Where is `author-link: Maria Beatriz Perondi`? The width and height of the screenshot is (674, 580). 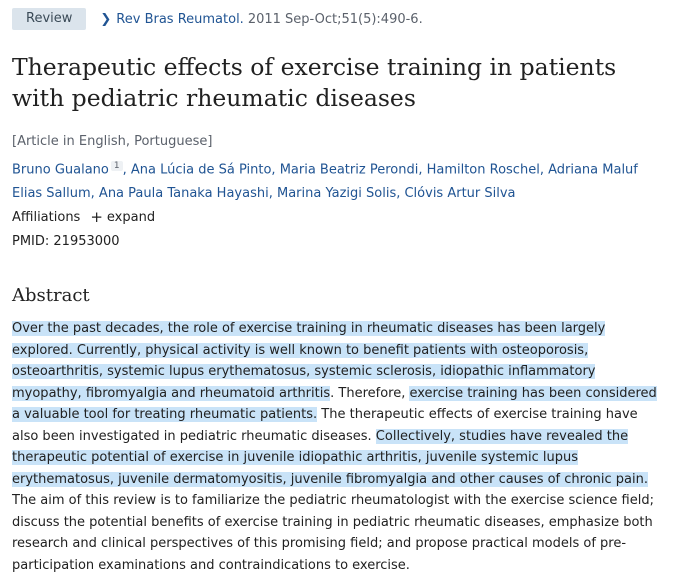 author-link: Maria Beatriz Perondi is located at coordinates (349, 170).